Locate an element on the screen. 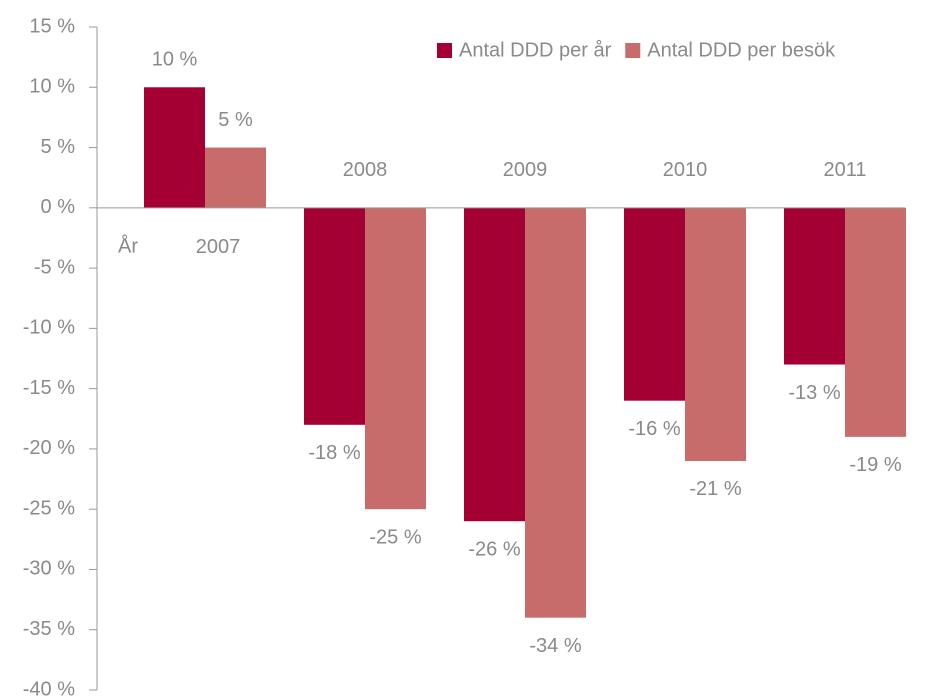 Image resolution: width=926 pixels, height=697 pixels. x-axis-label: År is located at coordinates (128, 245).